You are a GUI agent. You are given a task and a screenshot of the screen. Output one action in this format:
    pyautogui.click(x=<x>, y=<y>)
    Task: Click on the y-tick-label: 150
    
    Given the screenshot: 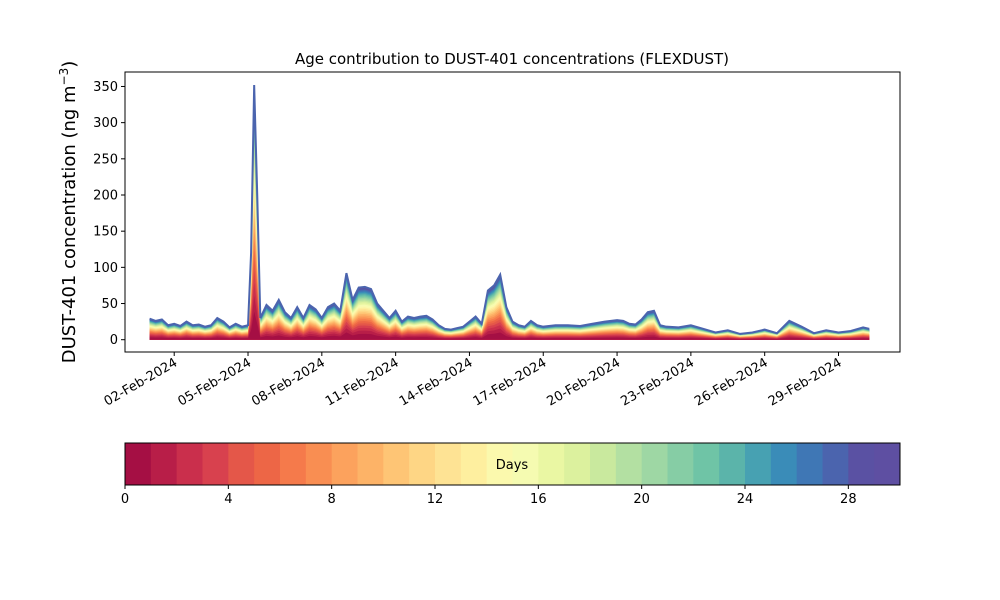 What is the action you would take?
    pyautogui.click(x=105, y=232)
    